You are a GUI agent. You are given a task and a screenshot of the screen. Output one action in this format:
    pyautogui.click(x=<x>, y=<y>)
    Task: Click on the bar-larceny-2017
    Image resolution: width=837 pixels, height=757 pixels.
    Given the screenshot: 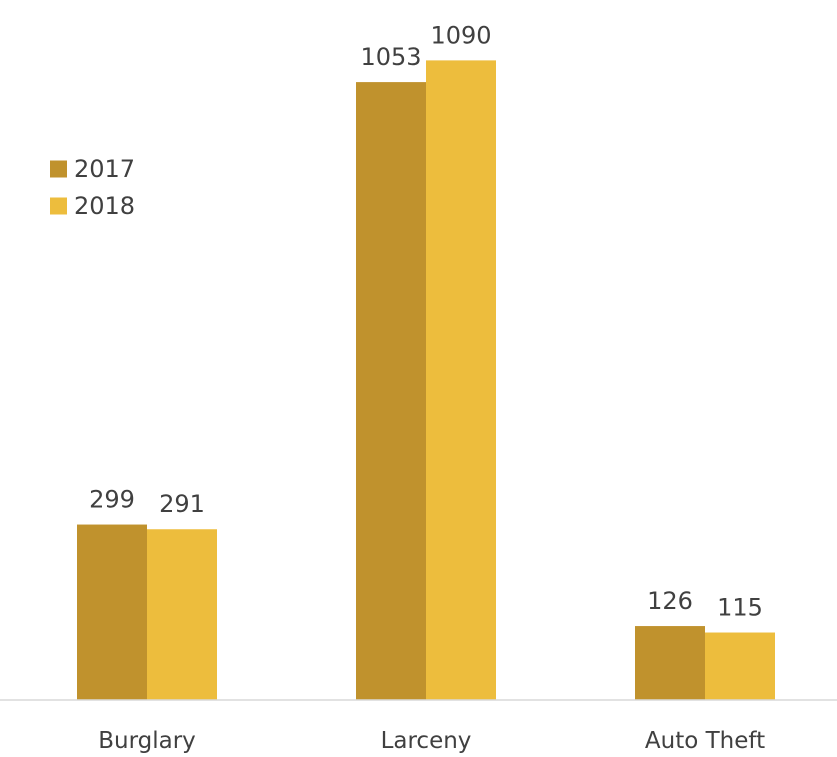 What is the action you would take?
    pyautogui.click(x=391, y=391)
    